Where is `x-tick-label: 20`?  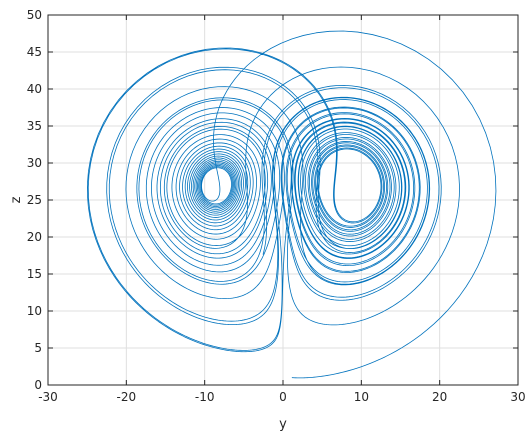 x-tick-label: 20 is located at coordinates (439, 397).